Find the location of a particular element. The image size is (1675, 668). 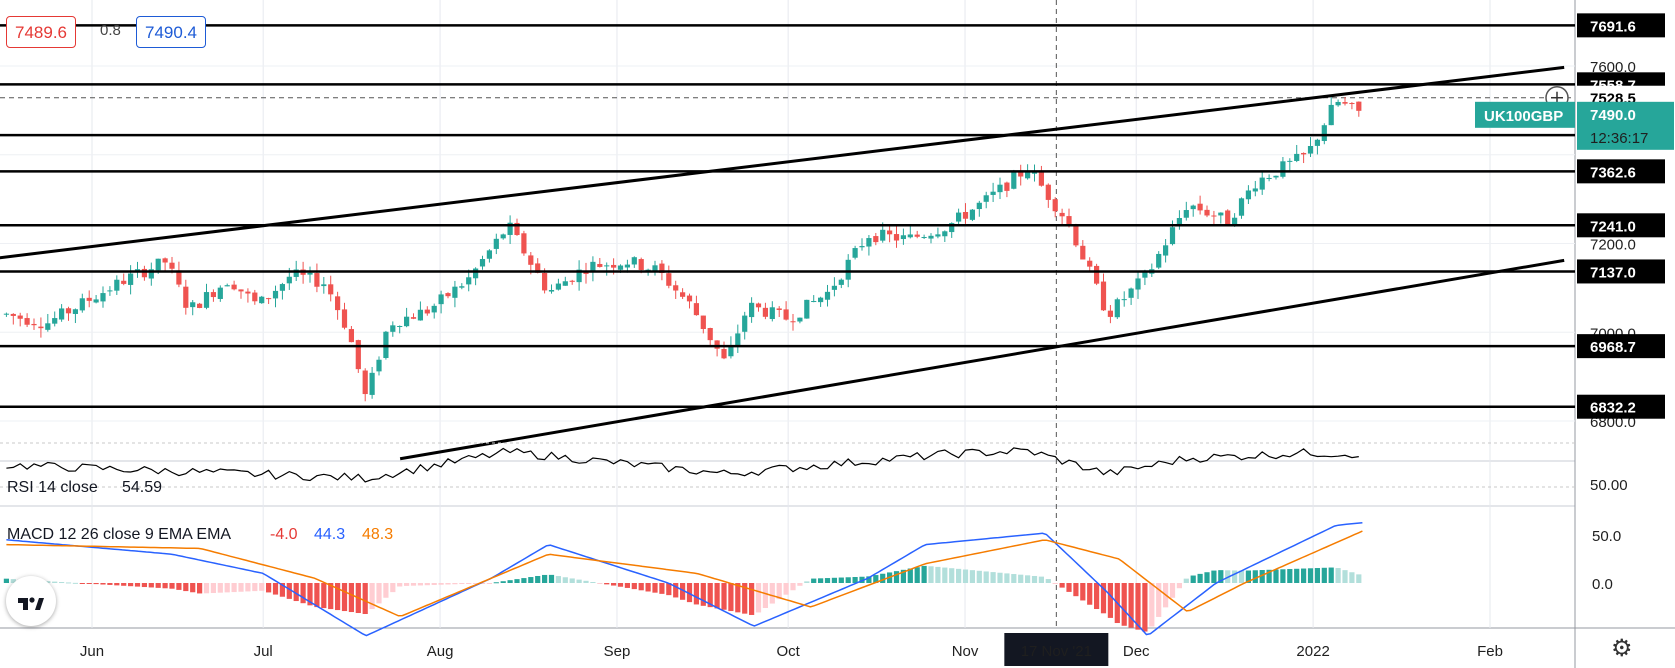

macd-signal-value: 48.3 is located at coordinates (377, 534).